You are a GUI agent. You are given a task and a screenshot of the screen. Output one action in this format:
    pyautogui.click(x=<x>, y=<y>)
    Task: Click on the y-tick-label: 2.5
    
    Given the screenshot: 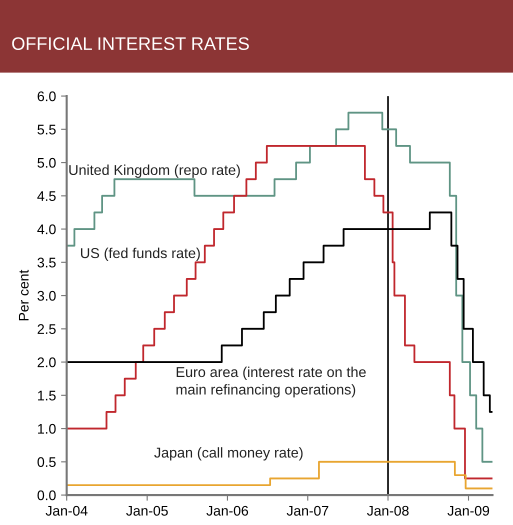 What is the action you would take?
    pyautogui.click(x=47, y=329)
    